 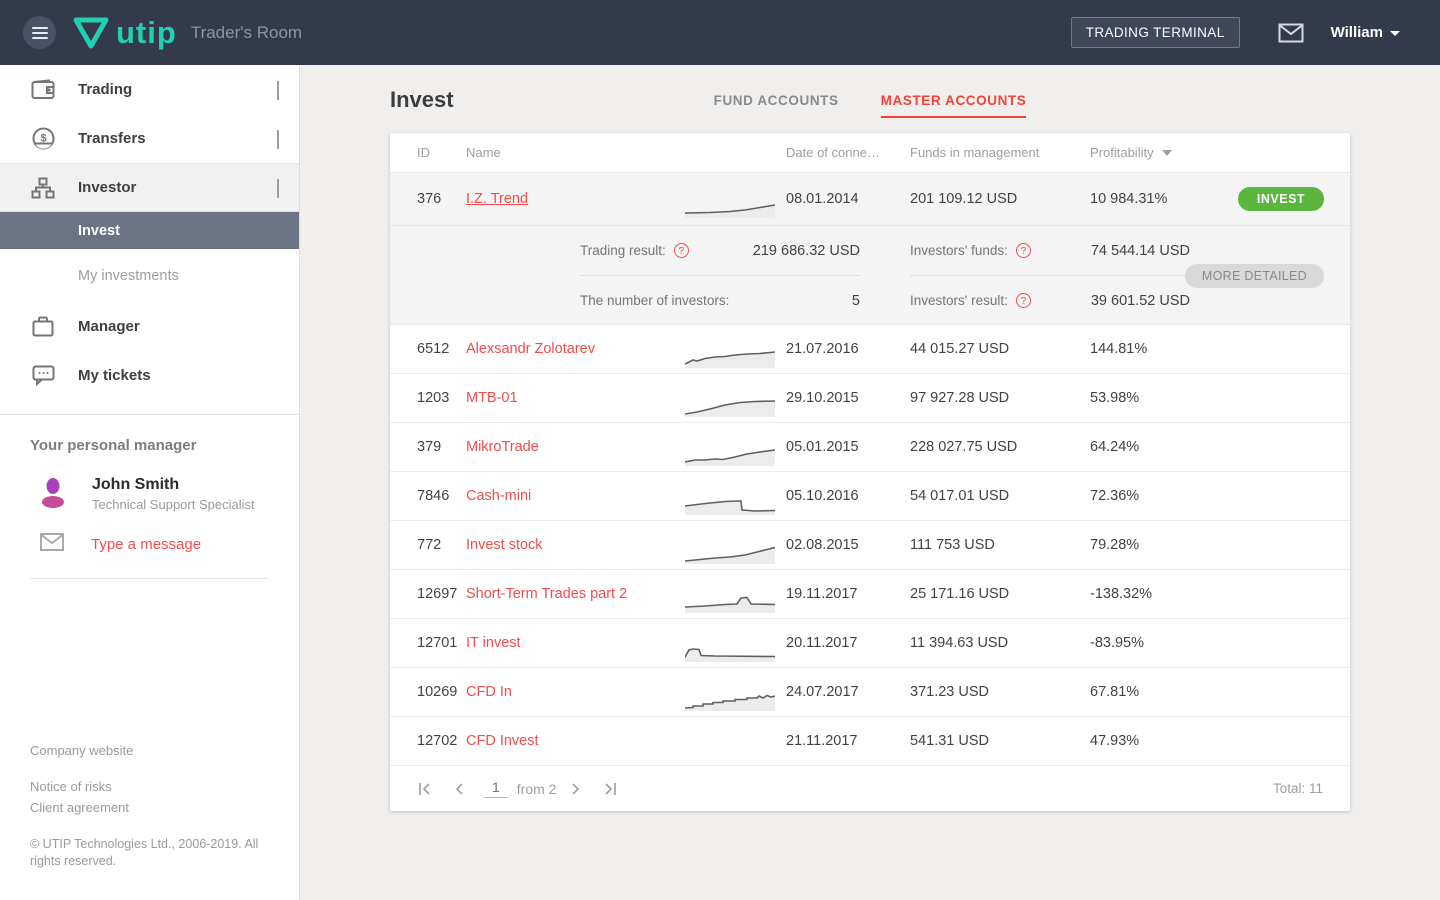 I want to click on mail-icon, so click(x=1291, y=33).